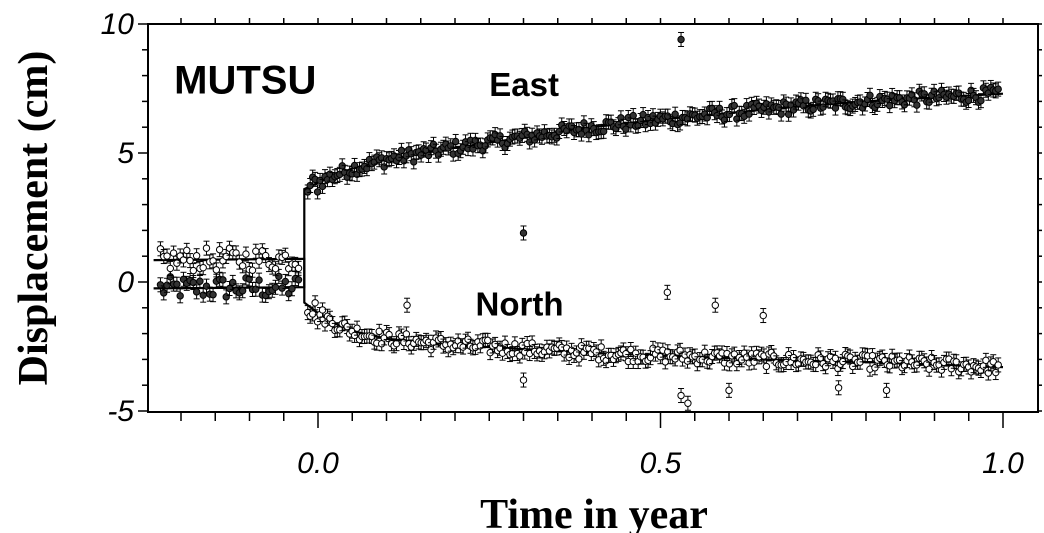 The width and height of the screenshot is (1044, 533). Describe the element at coordinates (1003, 463) in the screenshot. I see `x-tick-label: 1.0` at that location.